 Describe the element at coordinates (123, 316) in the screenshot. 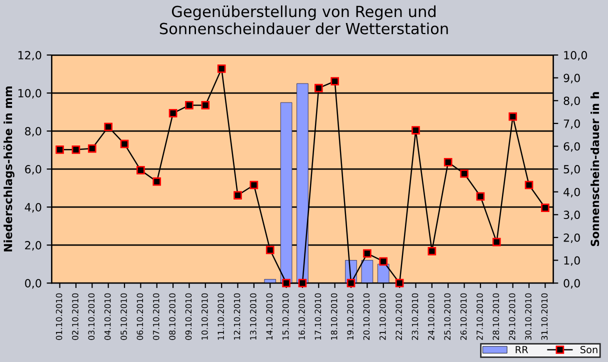

I see `x-tick-label: 05.10.2010` at that location.